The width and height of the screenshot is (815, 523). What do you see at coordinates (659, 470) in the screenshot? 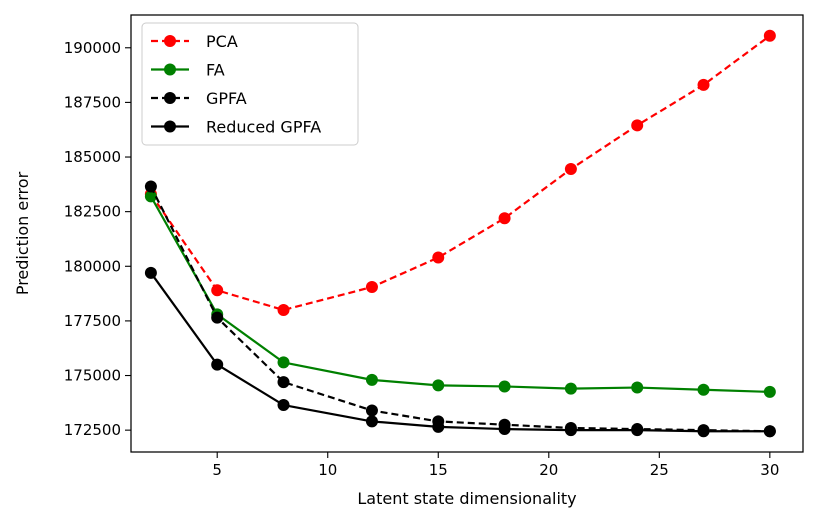
I see `x-tick-label: 25` at bounding box center [659, 470].